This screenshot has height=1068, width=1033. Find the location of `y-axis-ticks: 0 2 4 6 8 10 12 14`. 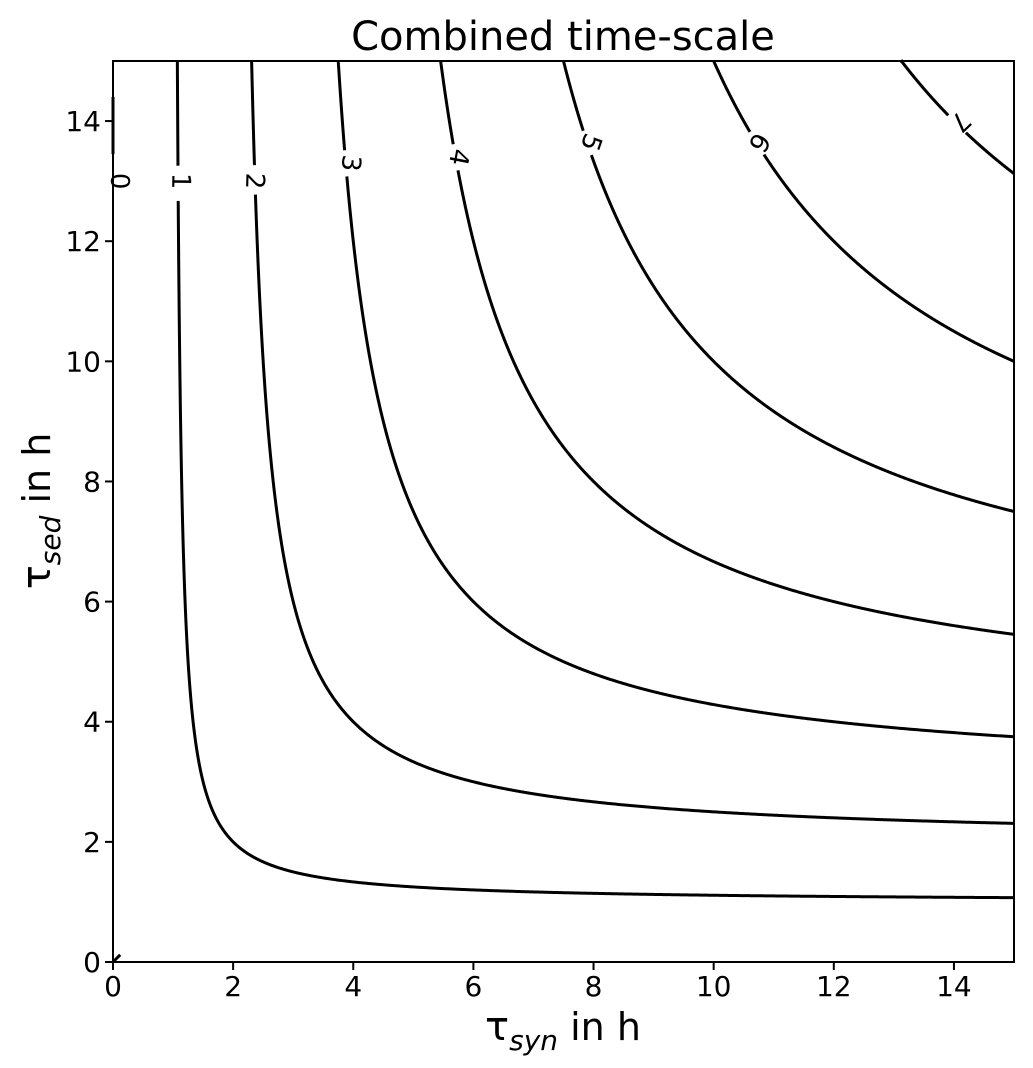

y-axis-ticks: 0 2 4 6 8 10 12 14 is located at coordinates (89, 542).